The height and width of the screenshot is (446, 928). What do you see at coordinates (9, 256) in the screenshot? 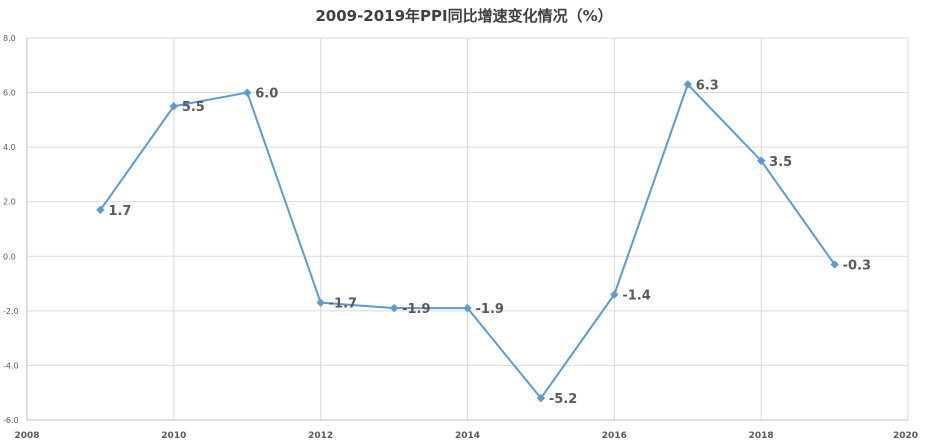
I see `y-tick-label: 0.0` at bounding box center [9, 256].